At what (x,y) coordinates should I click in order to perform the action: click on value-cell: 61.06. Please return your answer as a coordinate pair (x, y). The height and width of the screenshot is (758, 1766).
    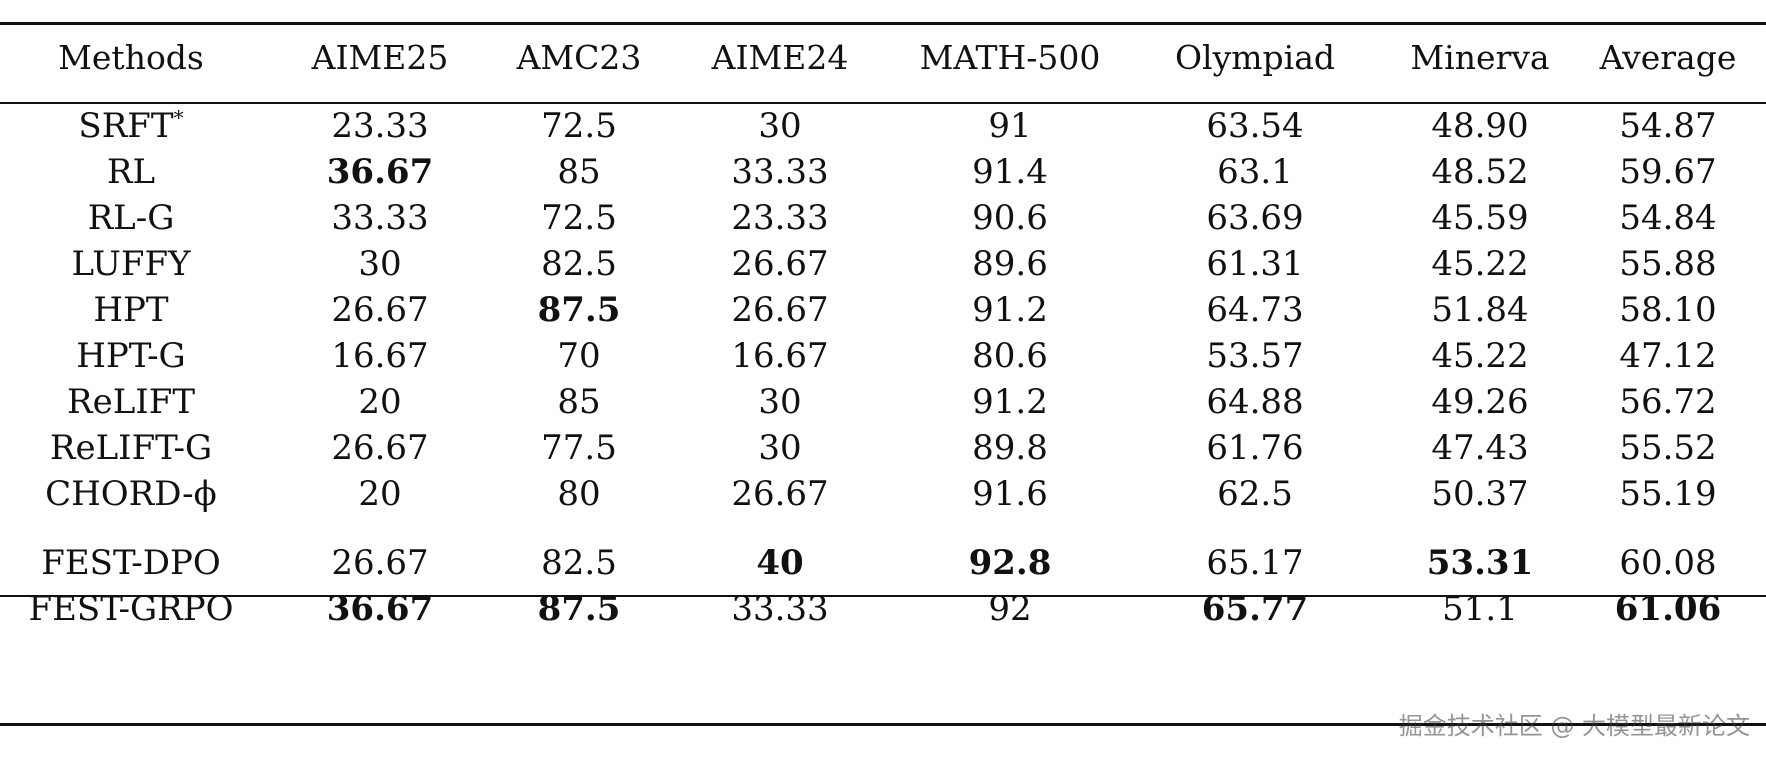
    Looking at the image, I should click on (1668, 609).